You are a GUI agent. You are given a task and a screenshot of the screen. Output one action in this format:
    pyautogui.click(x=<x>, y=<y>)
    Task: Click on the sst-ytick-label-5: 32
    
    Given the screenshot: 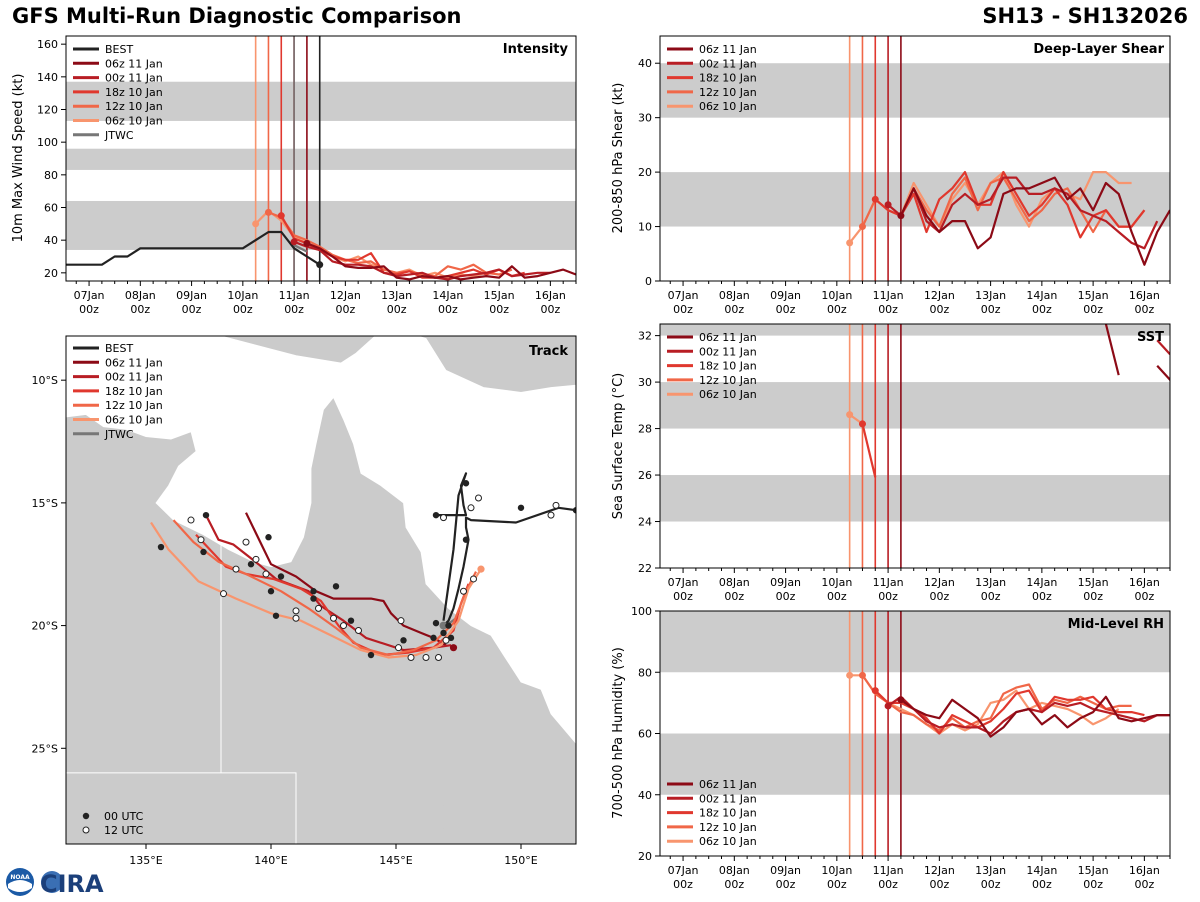 What is the action you would take?
    pyautogui.click(x=645, y=336)
    